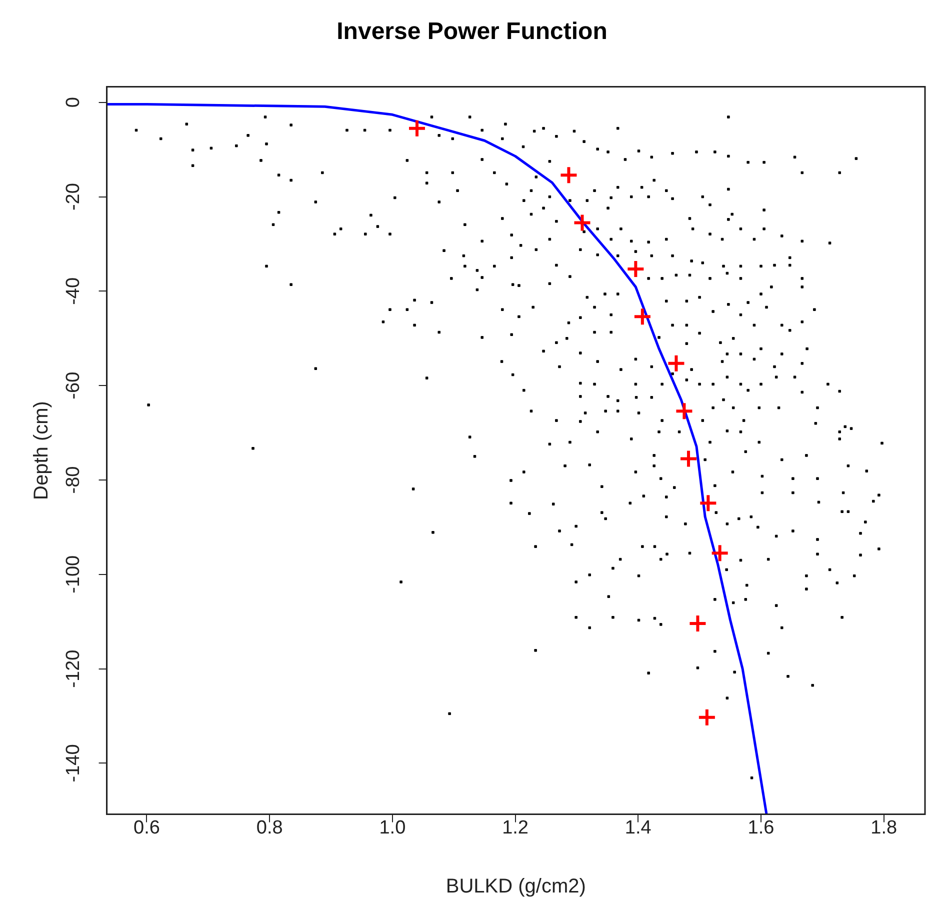 The width and height of the screenshot is (944, 921). Describe the element at coordinates (761, 827) in the screenshot. I see `x-tick-label: 1.6` at that location.